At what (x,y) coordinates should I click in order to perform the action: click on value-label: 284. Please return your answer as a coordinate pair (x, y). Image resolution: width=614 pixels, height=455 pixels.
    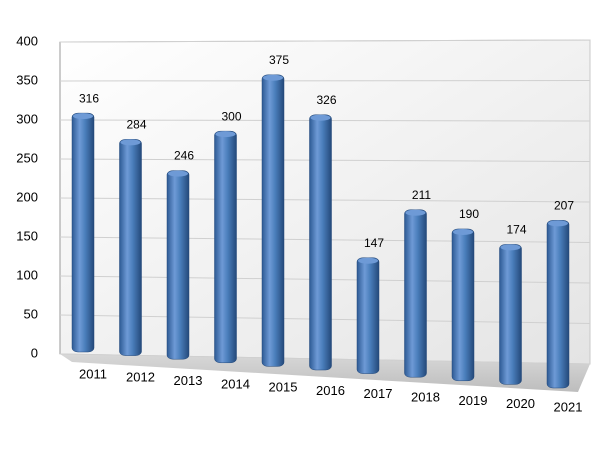
    Looking at the image, I should click on (136, 125).